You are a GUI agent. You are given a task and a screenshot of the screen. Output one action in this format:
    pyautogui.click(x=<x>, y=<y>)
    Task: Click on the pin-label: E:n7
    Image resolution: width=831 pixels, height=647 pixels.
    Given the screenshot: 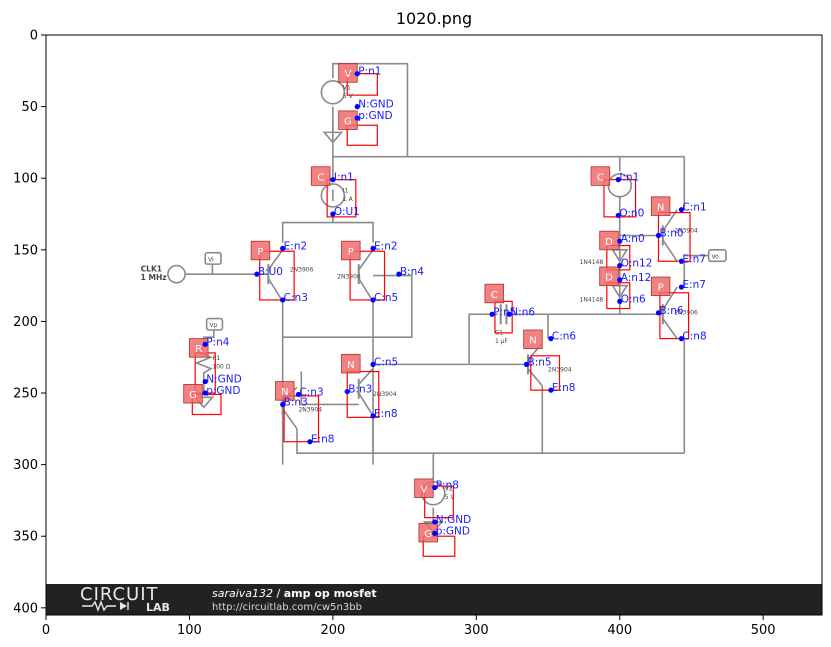 What is the action you would take?
    pyautogui.click(x=694, y=259)
    